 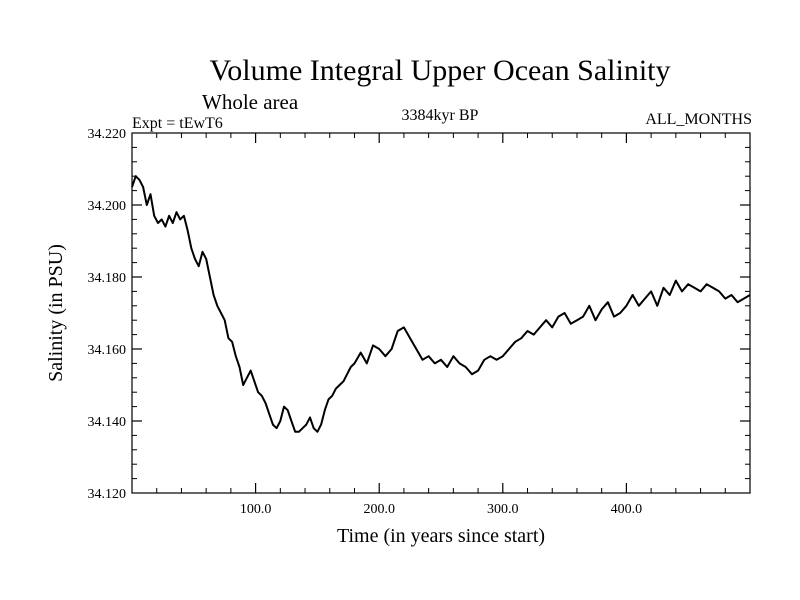 I want to click on x-tick-label: 300.0, so click(x=503, y=509).